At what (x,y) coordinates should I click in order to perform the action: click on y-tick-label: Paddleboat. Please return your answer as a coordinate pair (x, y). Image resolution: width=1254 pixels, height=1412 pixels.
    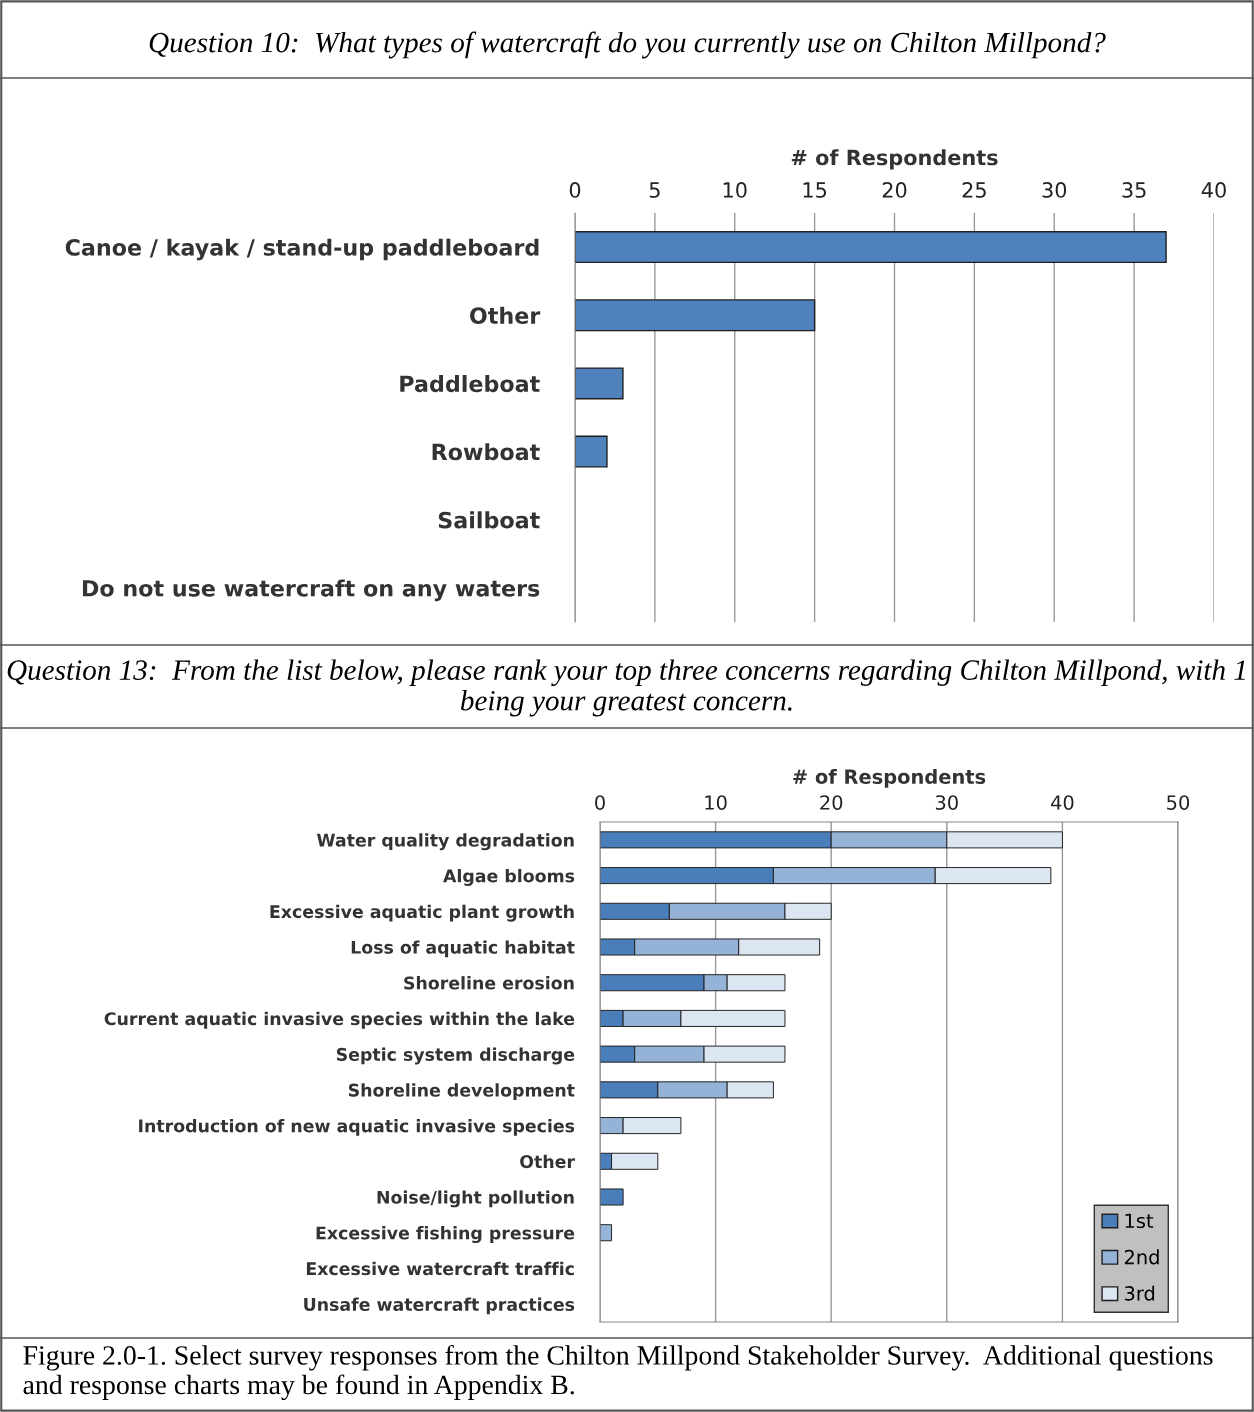
    Looking at the image, I should click on (470, 383).